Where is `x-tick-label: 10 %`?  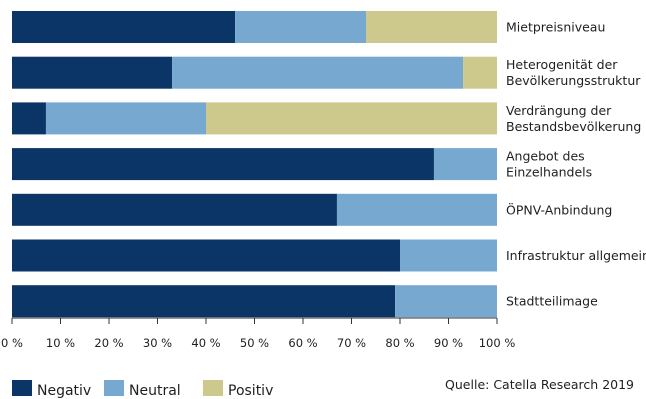
x-tick-label: 10 % is located at coordinates (60, 343).